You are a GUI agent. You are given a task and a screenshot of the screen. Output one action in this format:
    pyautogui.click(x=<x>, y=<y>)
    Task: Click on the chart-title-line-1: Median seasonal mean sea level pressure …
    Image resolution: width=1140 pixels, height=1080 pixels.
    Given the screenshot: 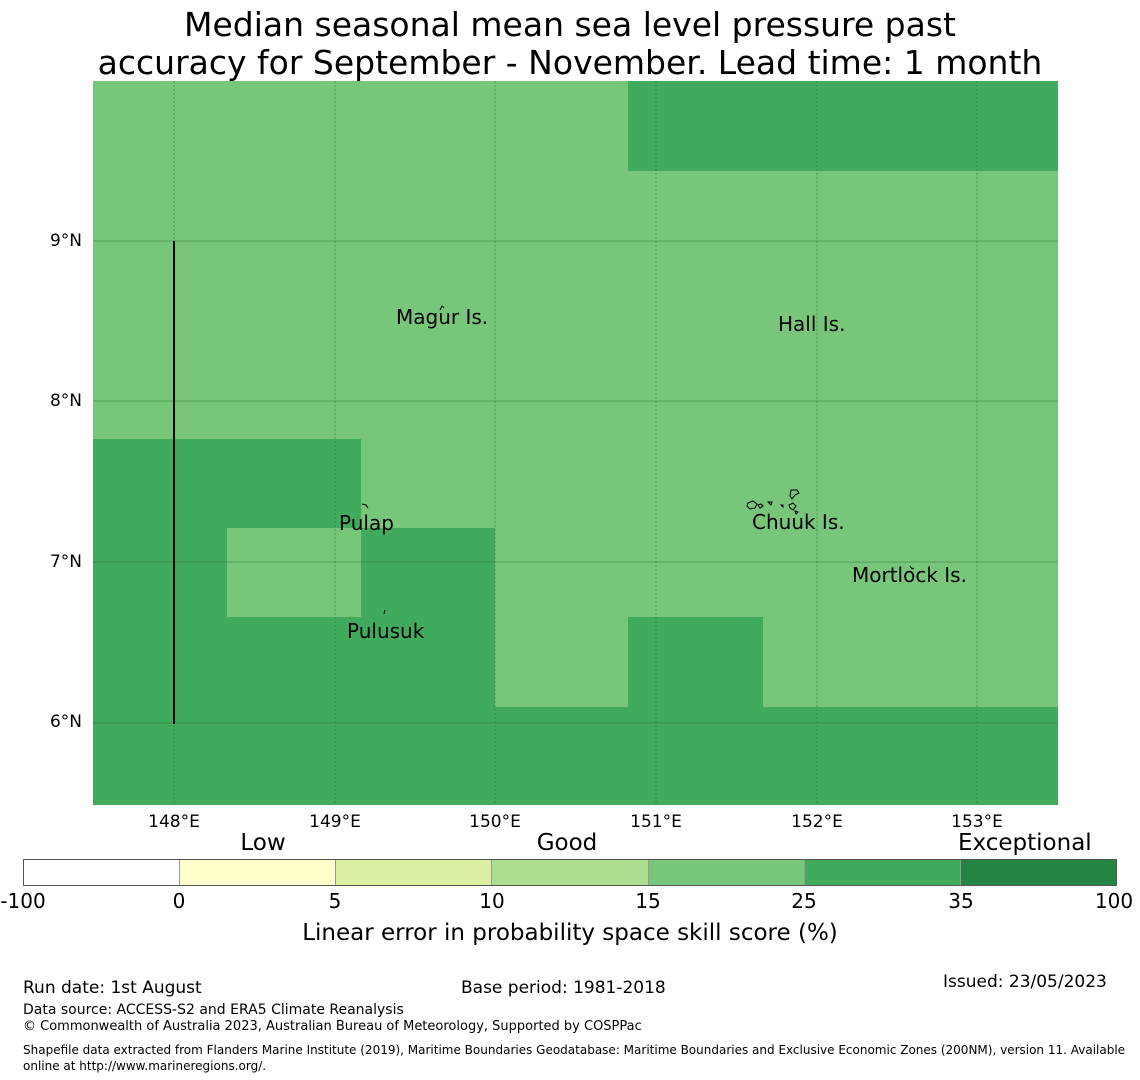 What is the action you would take?
    pyautogui.click(x=570, y=24)
    